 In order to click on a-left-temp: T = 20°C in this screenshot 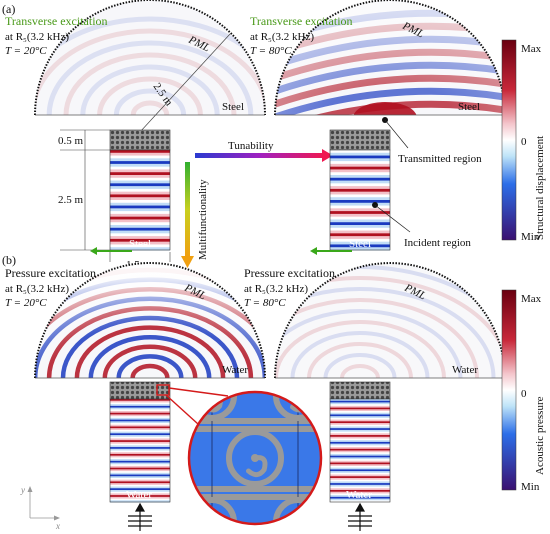, I will do `click(26, 51)`.